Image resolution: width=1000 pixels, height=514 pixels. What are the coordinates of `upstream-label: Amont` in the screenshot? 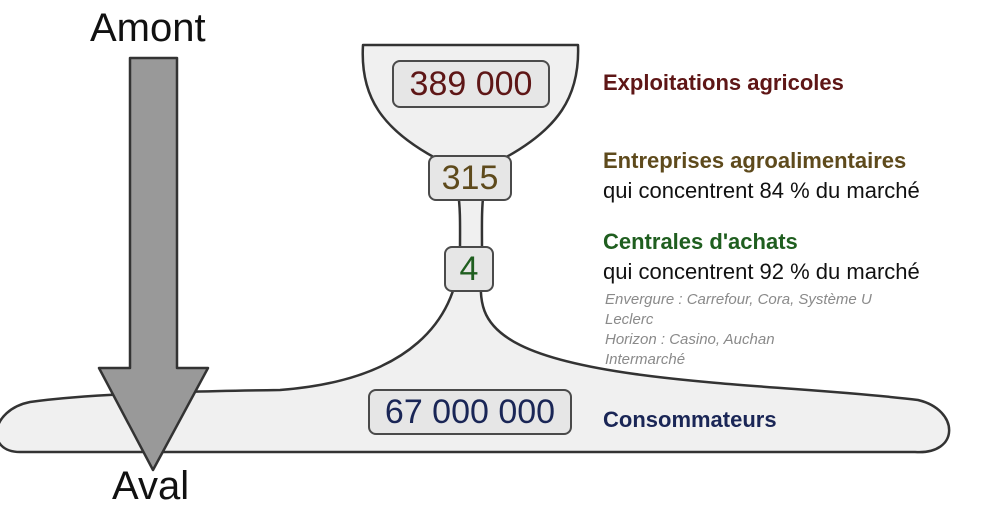 It's located at (148, 28).